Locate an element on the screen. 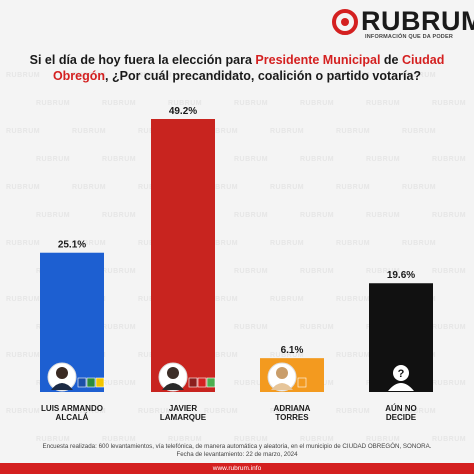  candidate-name: ADRIANA TORRES is located at coordinates (292, 413).